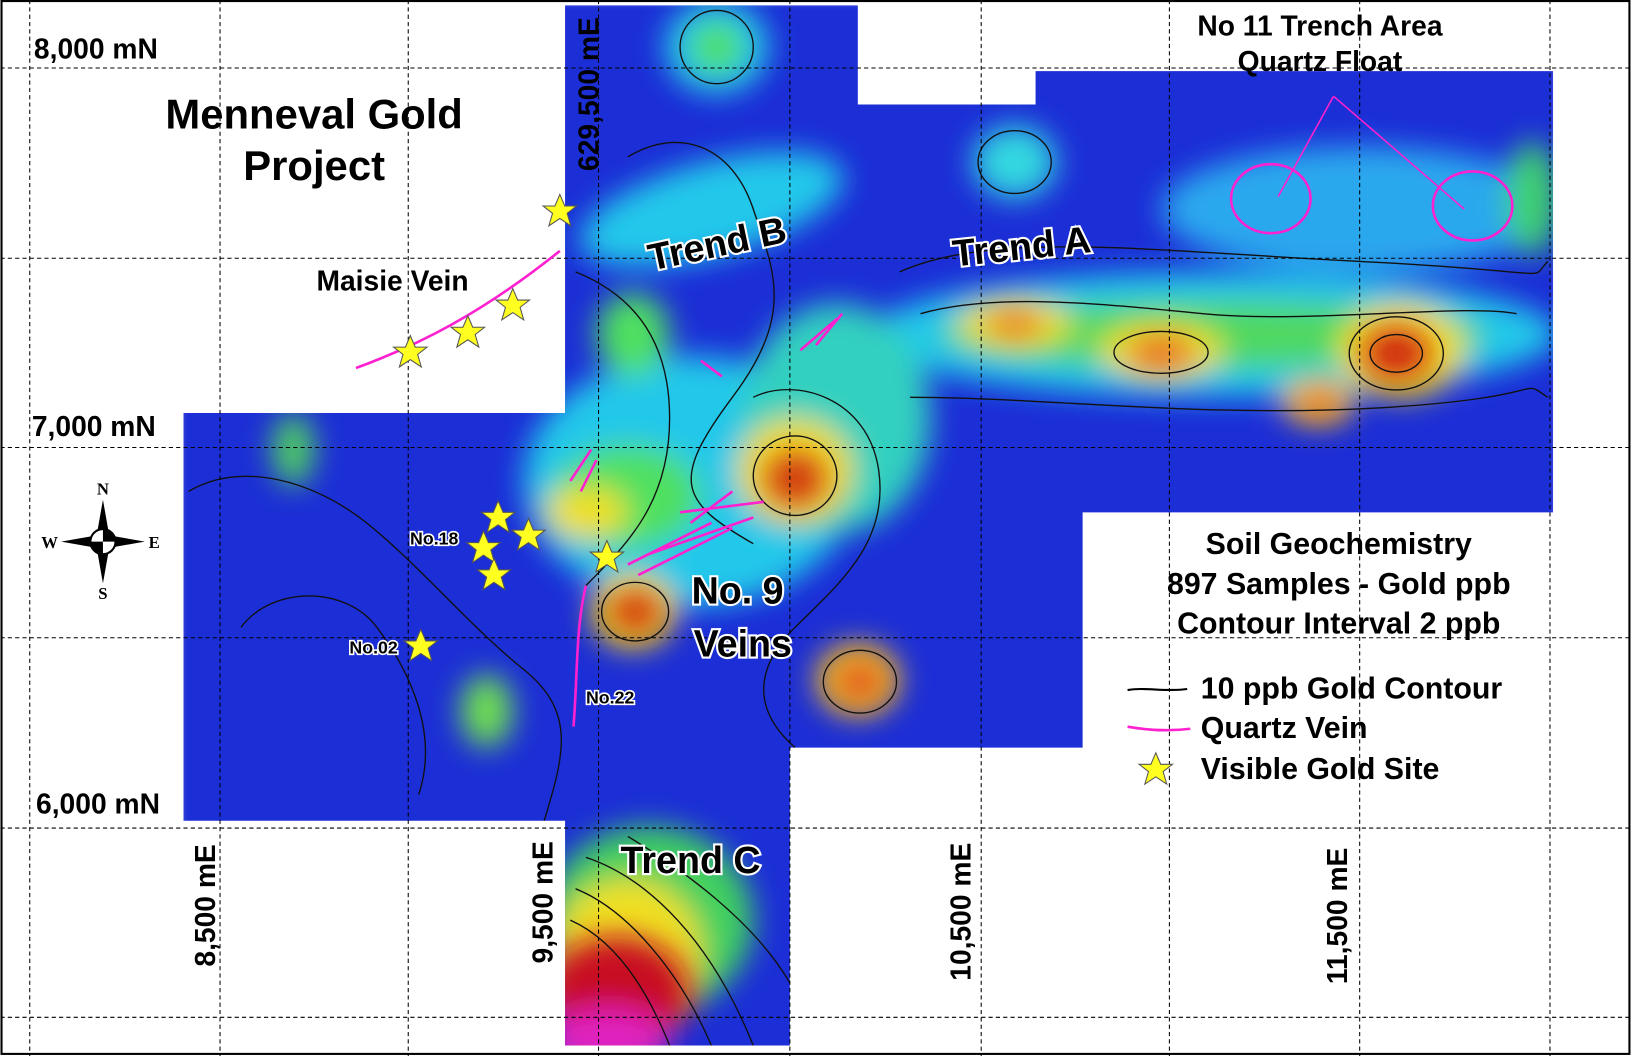 The height and width of the screenshot is (1056, 1632). What do you see at coordinates (543, 902) in the screenshot?
I see `easting-label: 9,500 mE` at bounding box center [543, 902].